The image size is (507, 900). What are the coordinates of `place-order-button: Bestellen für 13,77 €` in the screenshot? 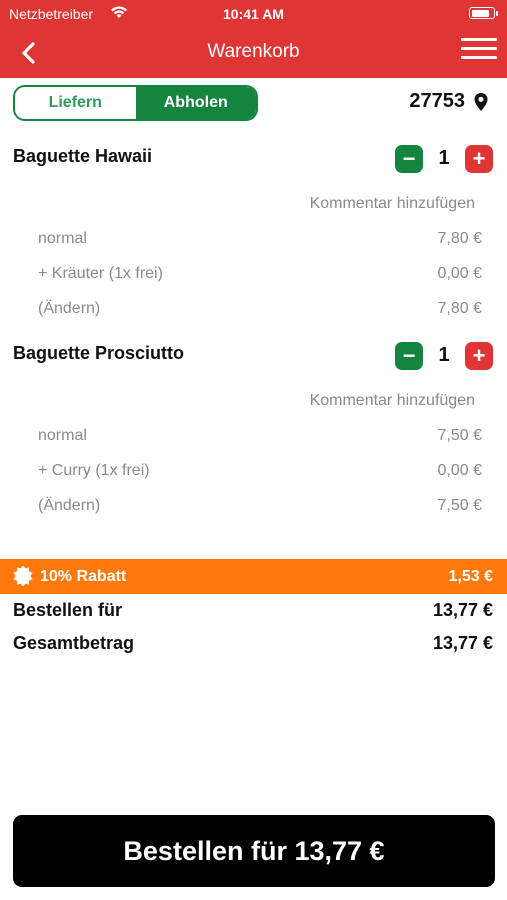 It's located at (254, 851).